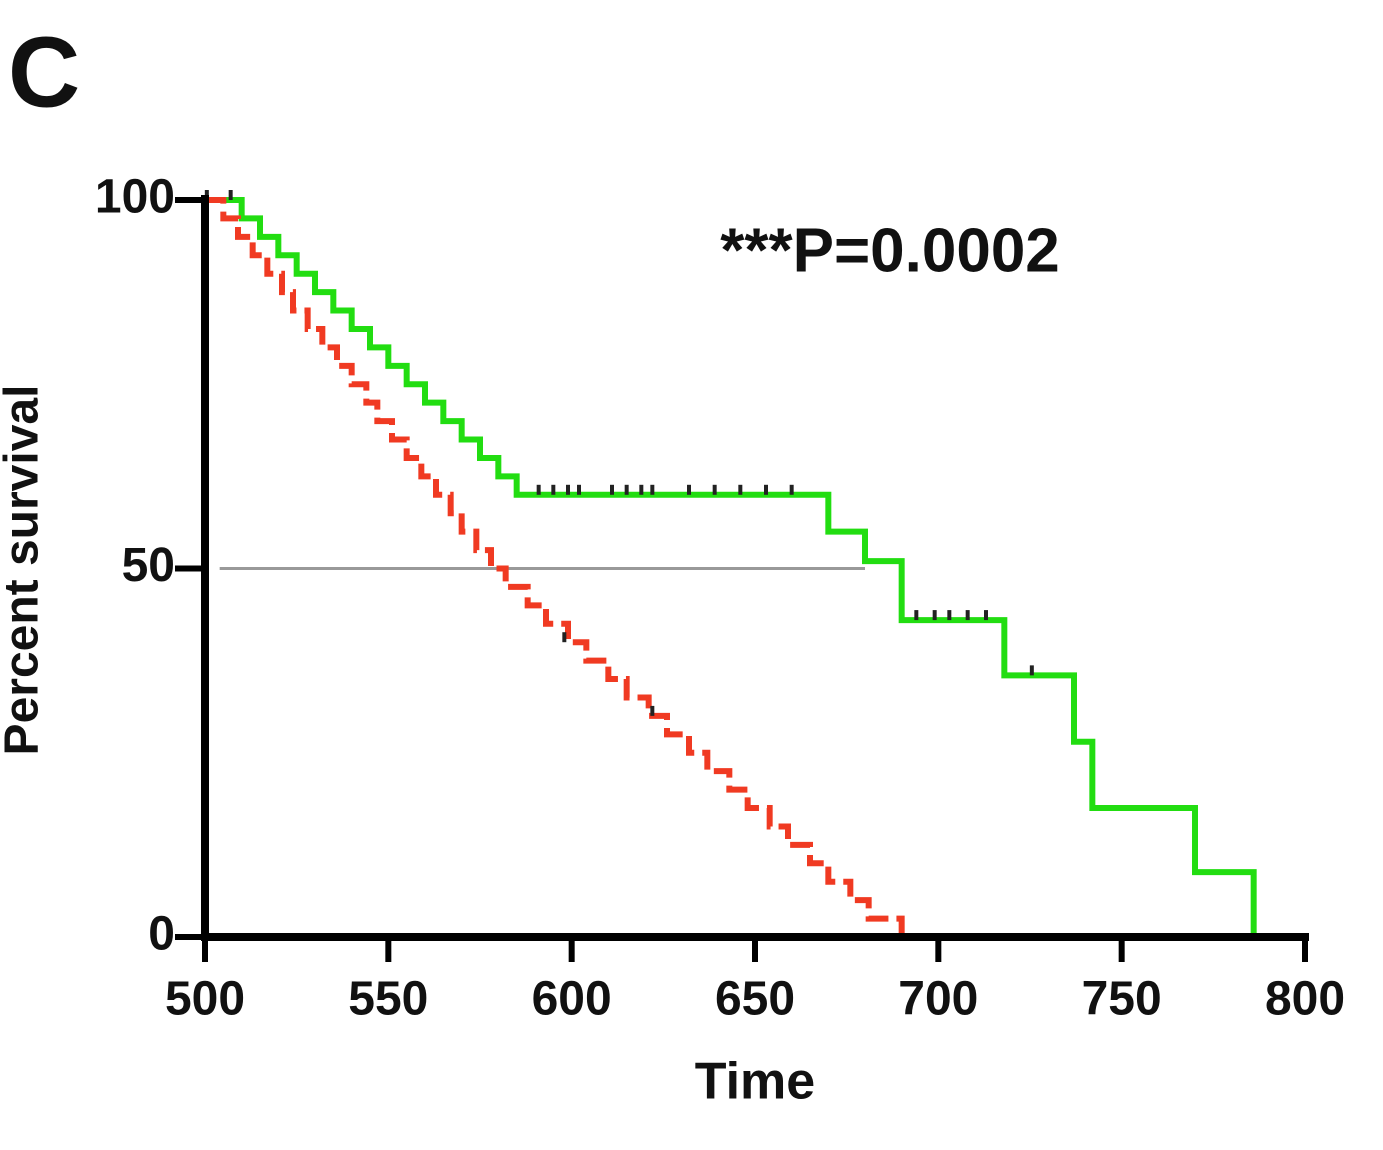 The image size is (1383, 1150). Describe the element at coordinates (755, 1082) in the screenshot. I see `x-axis-label: Time` at that location.